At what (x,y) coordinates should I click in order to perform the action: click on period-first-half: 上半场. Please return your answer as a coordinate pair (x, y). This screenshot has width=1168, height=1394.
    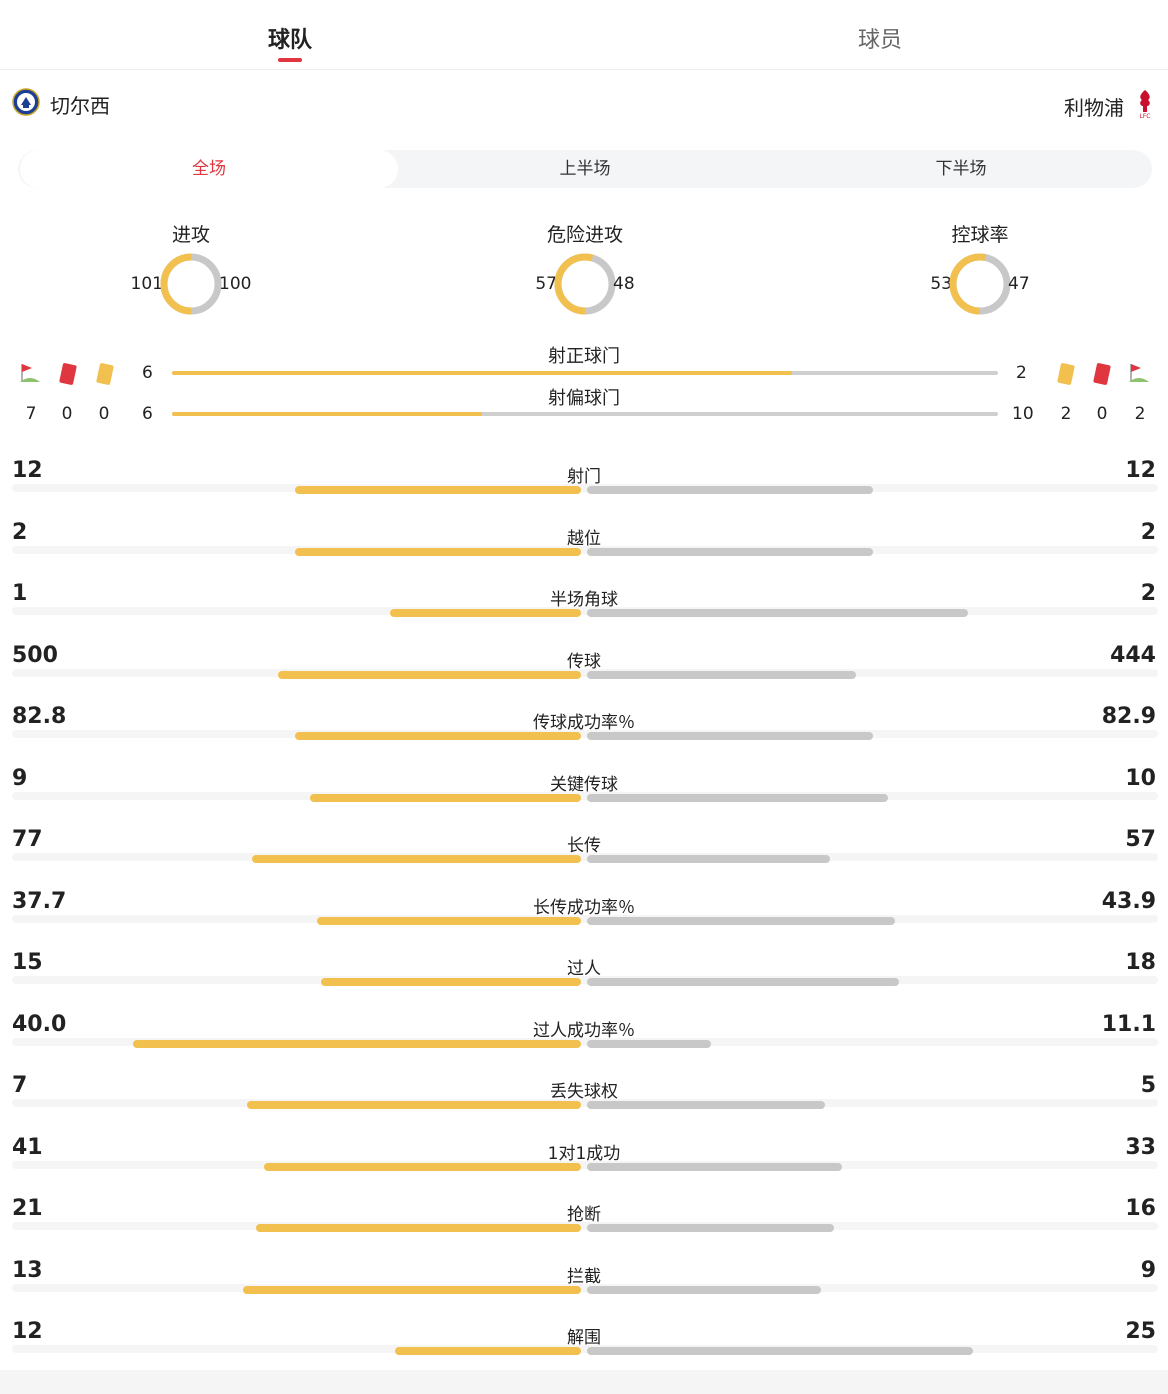
    Looking at the image, I should click on (585, 169).